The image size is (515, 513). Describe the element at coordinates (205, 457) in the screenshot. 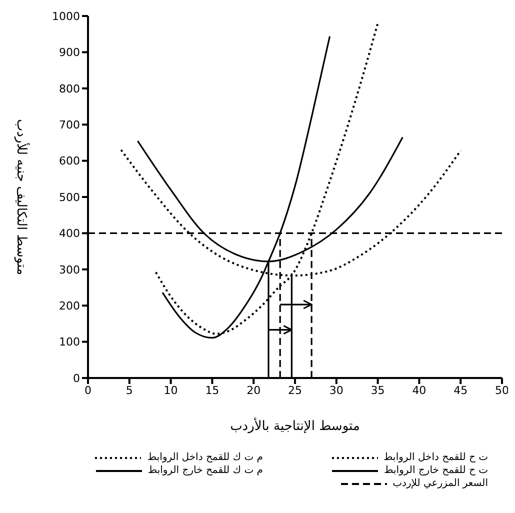

I see `legend-label: م ت ك للقمح داخل الروابط` at that location.